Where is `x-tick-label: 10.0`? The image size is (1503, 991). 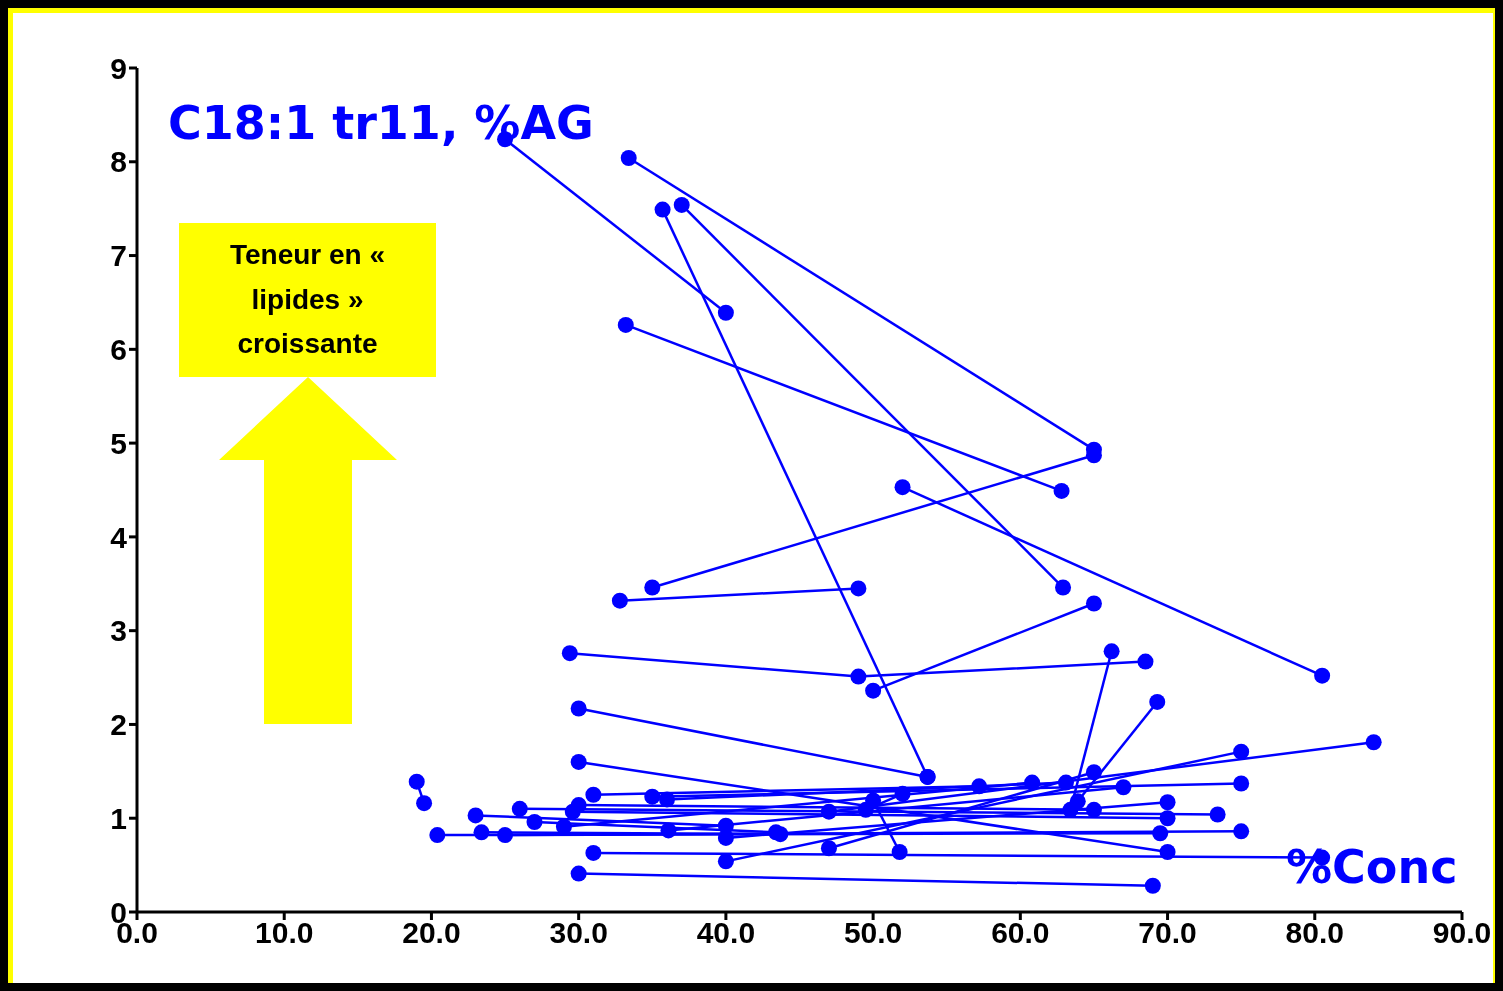 x-tick-label: 10.0 is located at coordinates (284, 933).